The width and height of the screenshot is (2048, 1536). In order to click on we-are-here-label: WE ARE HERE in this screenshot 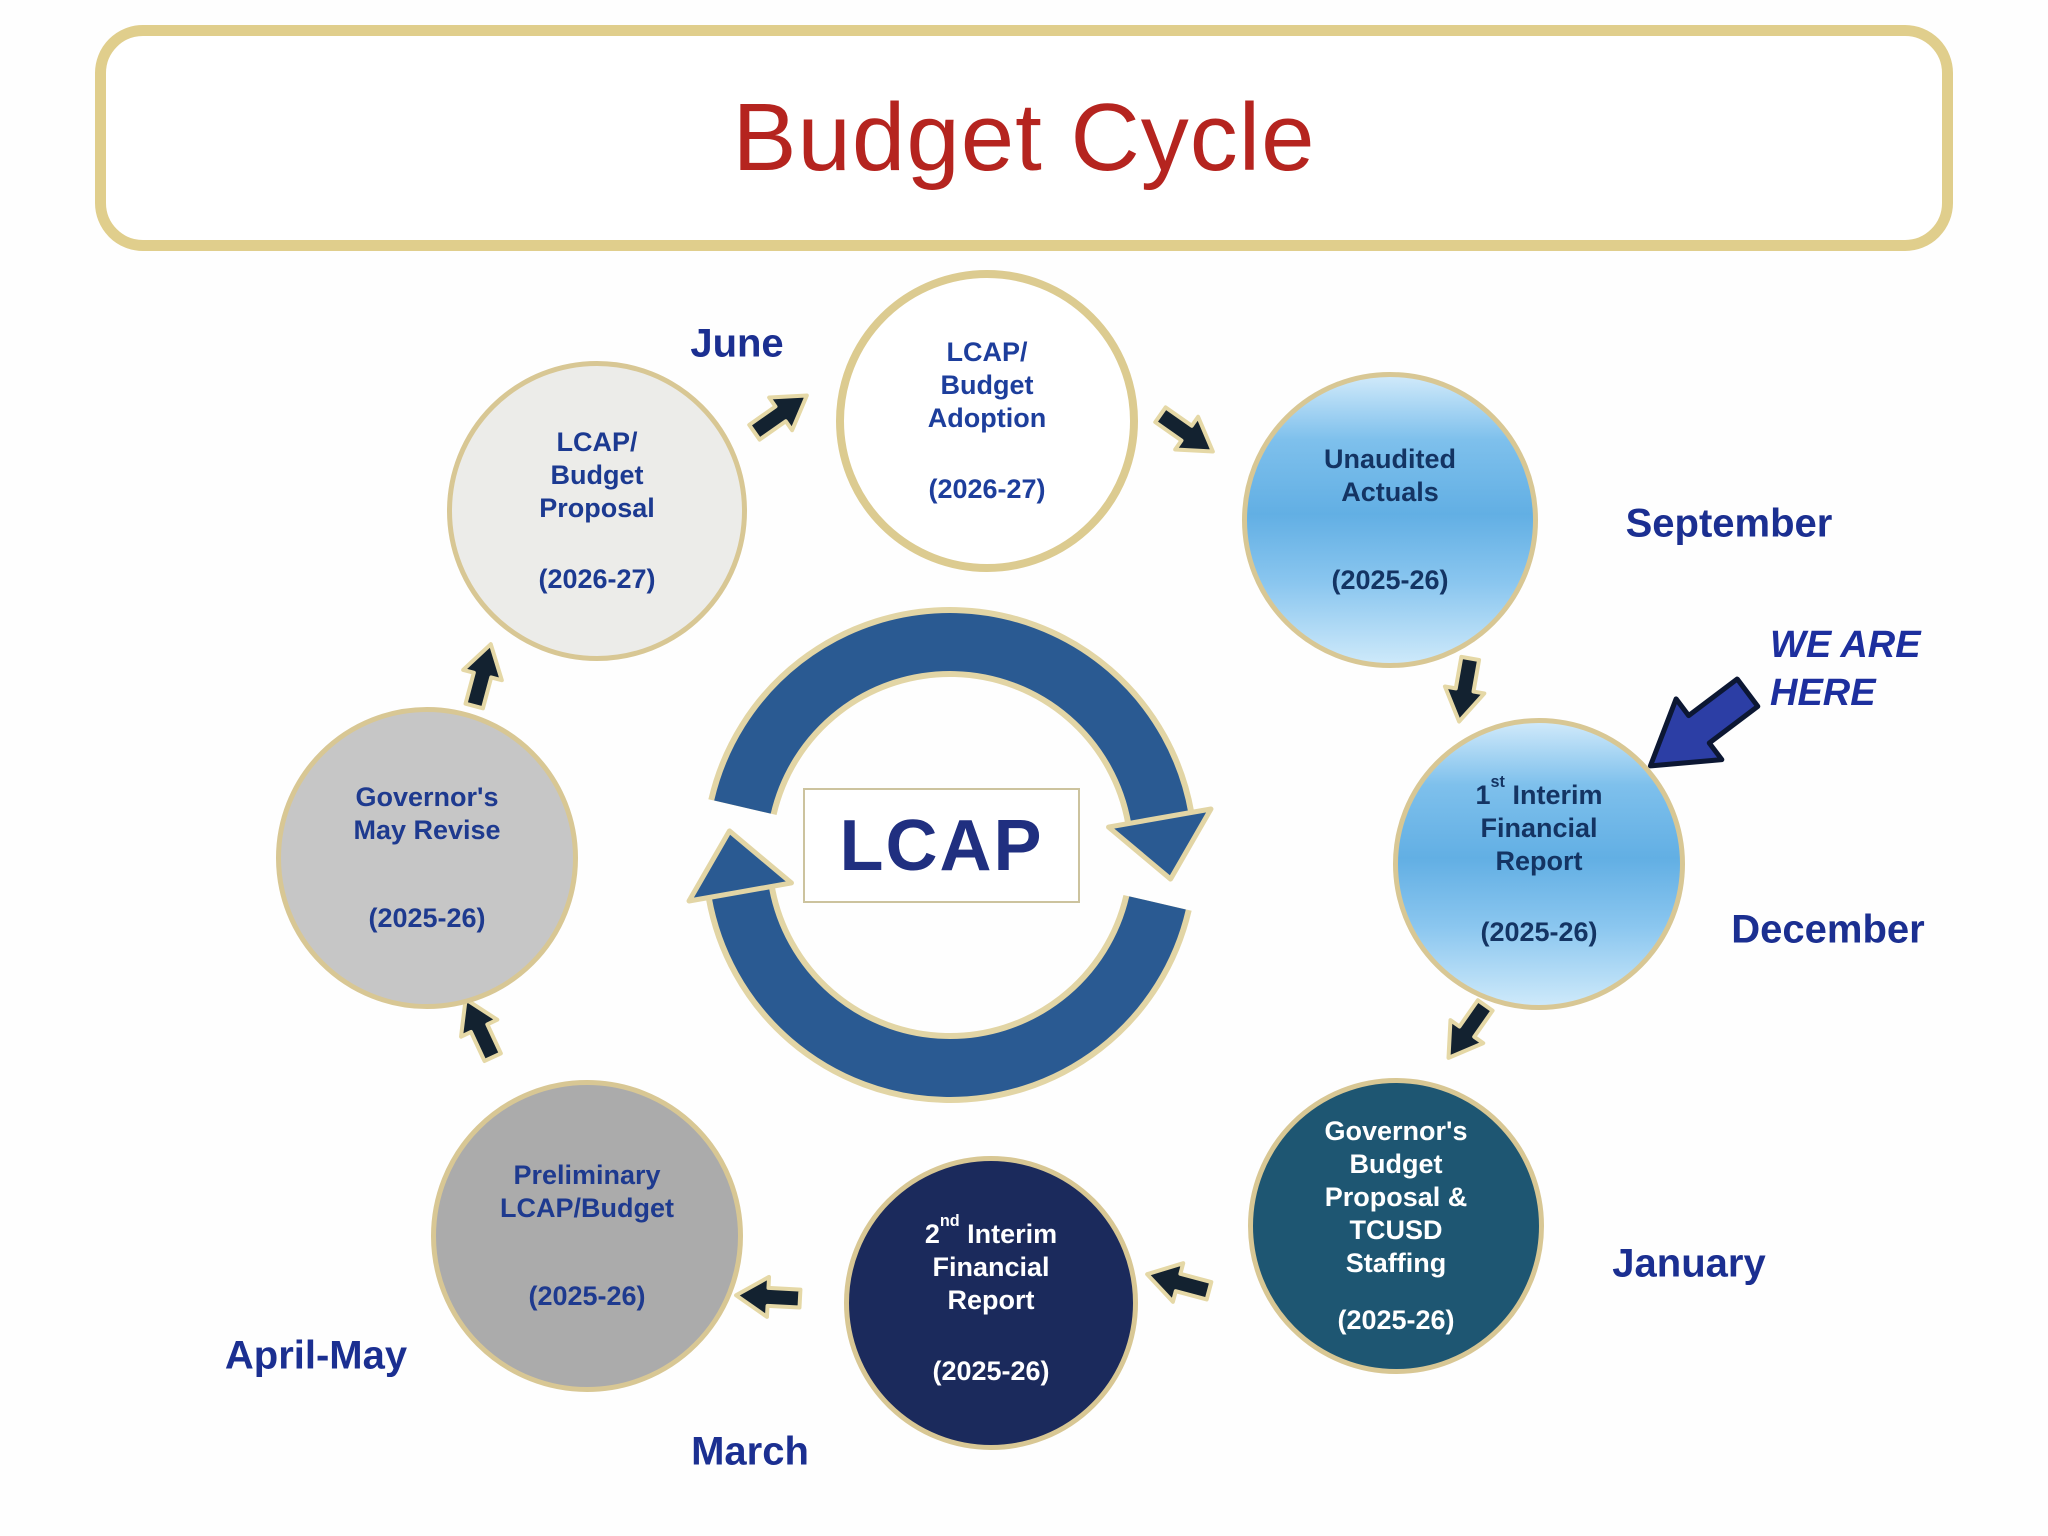, I will do `click(1845, 669)`.